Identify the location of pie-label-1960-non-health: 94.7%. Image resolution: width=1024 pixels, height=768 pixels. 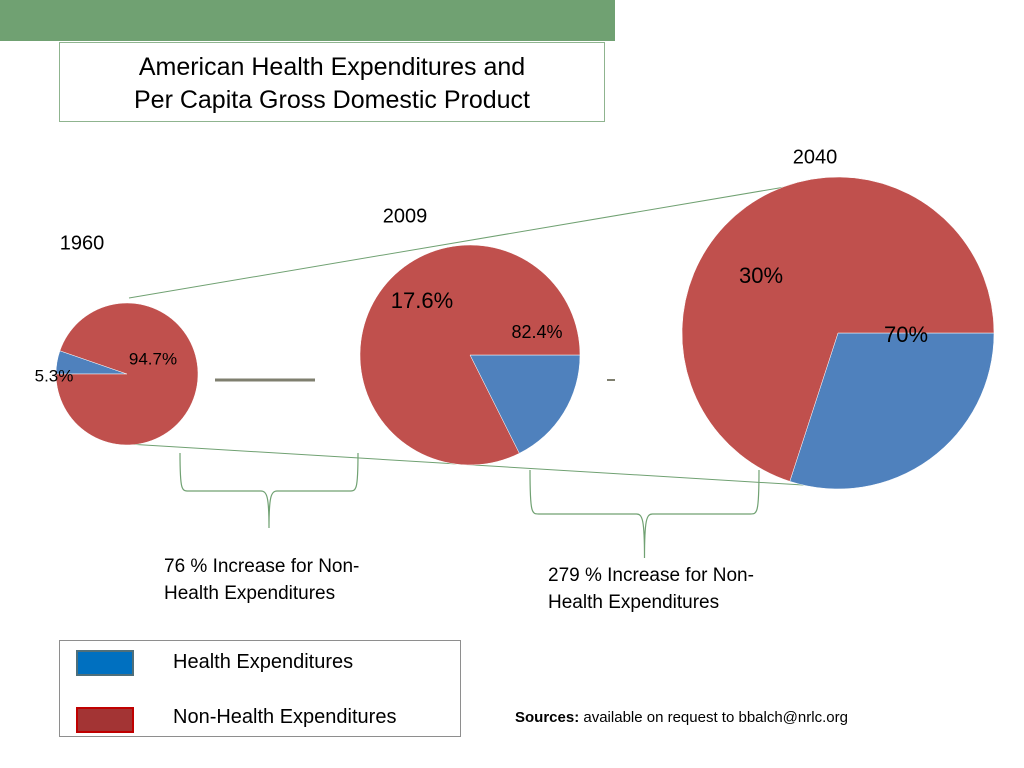
(153, 358).